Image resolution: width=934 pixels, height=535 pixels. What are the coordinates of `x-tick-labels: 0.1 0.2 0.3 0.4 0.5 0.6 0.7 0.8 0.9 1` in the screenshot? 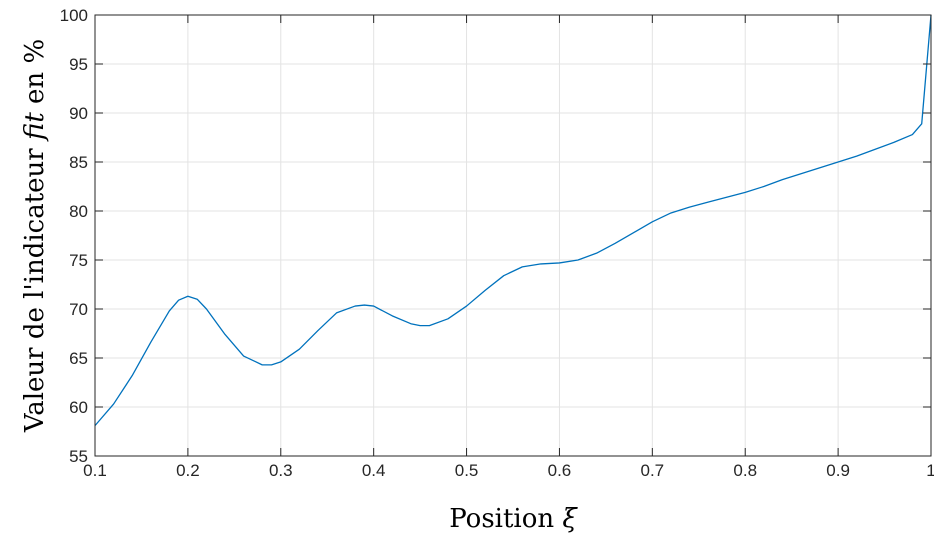 It's located at (508, 470).